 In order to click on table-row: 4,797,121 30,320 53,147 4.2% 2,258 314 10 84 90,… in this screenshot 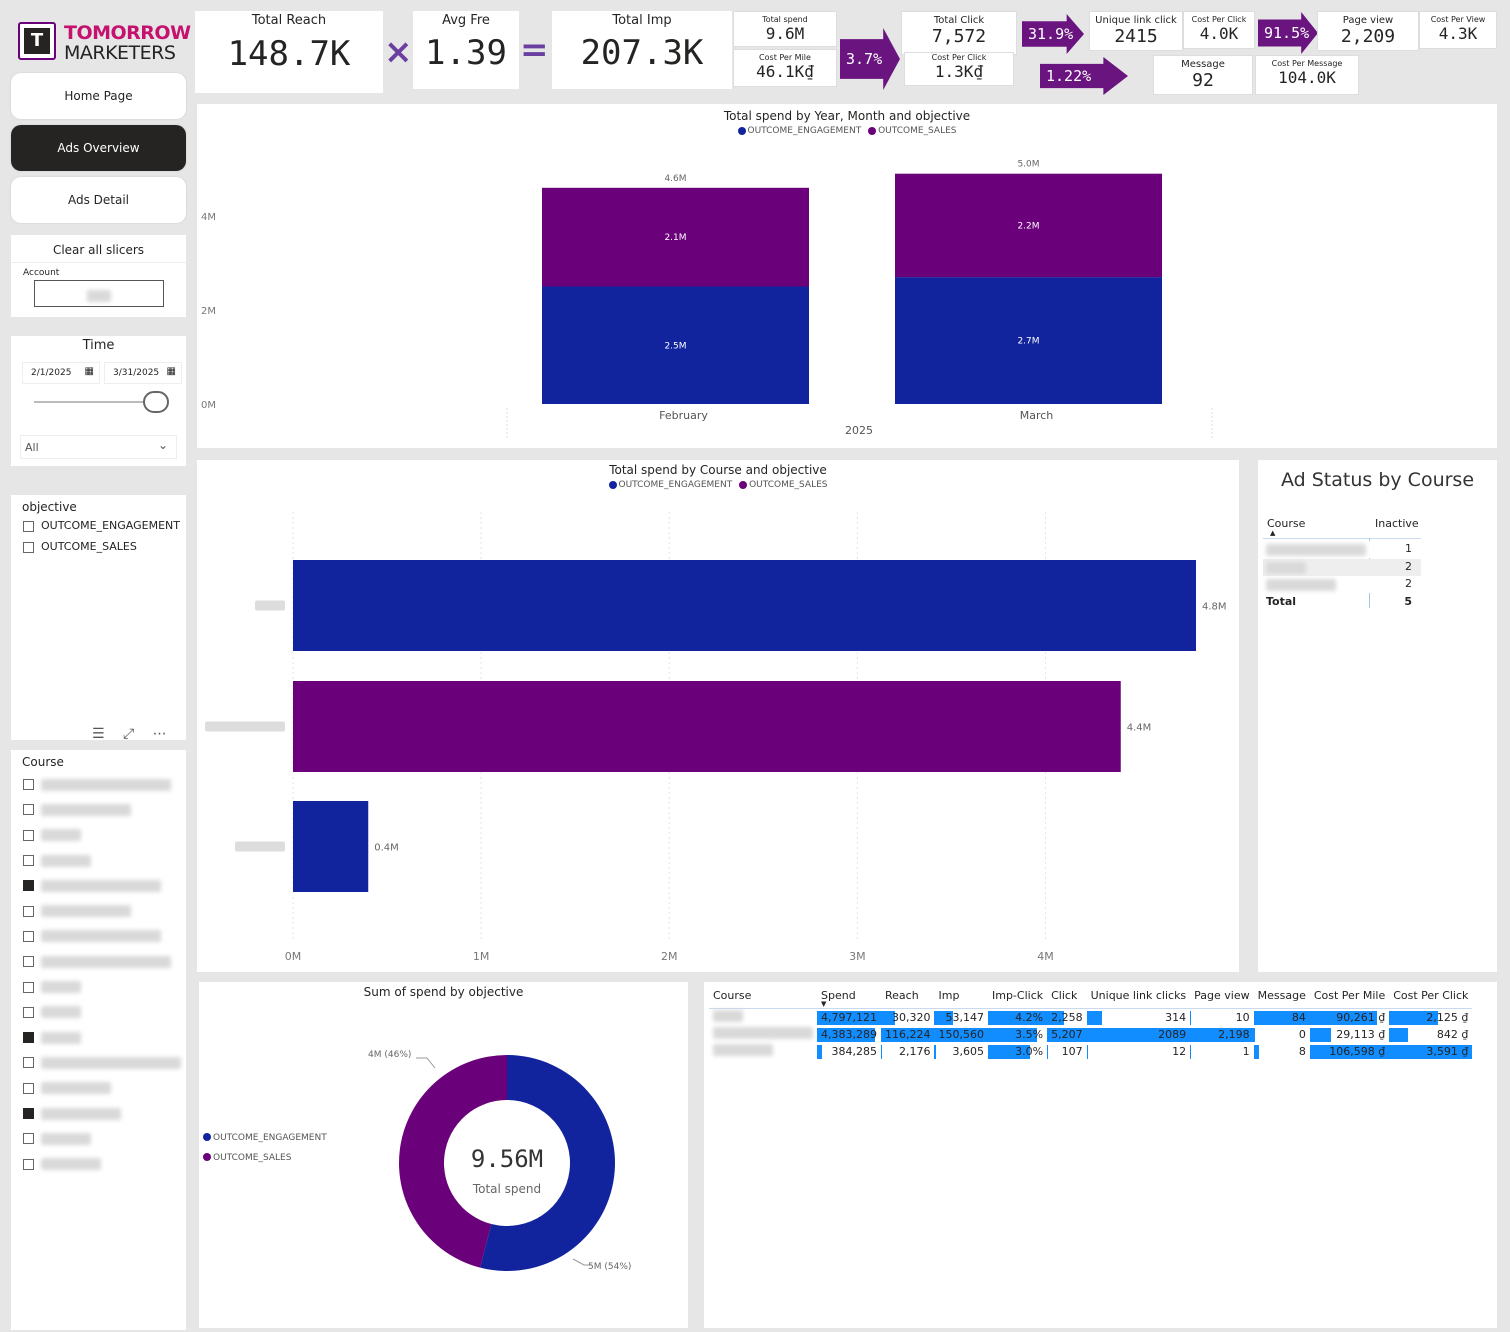, I will do `click(1090, 1017)`.